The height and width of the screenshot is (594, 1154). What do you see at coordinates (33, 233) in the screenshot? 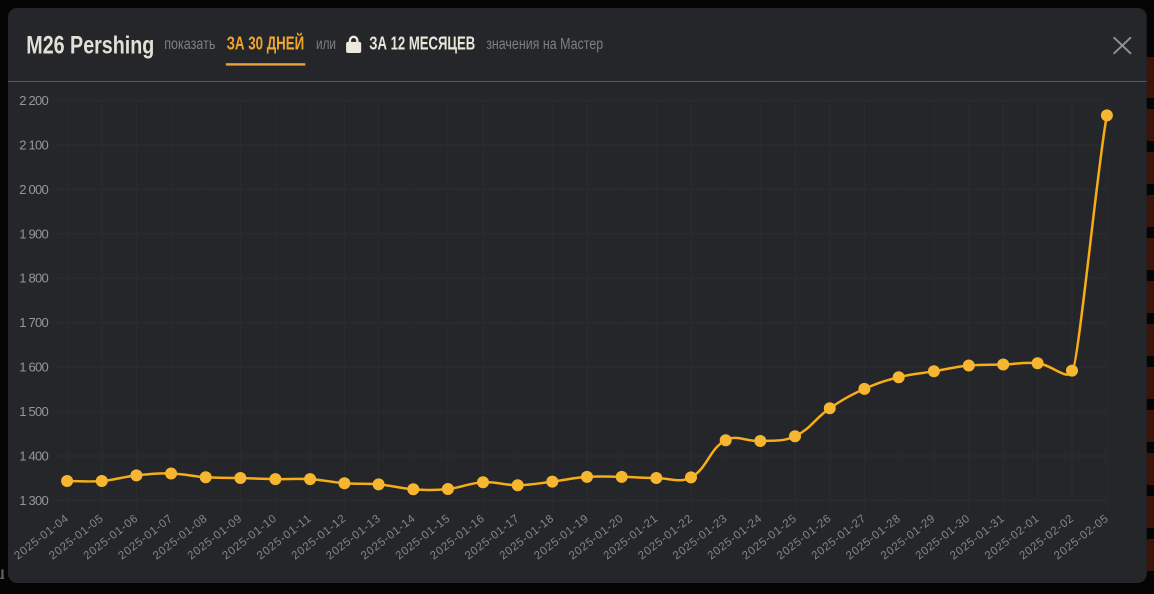
I see `svg-text: 1 900` at bounding box center [33, 233].